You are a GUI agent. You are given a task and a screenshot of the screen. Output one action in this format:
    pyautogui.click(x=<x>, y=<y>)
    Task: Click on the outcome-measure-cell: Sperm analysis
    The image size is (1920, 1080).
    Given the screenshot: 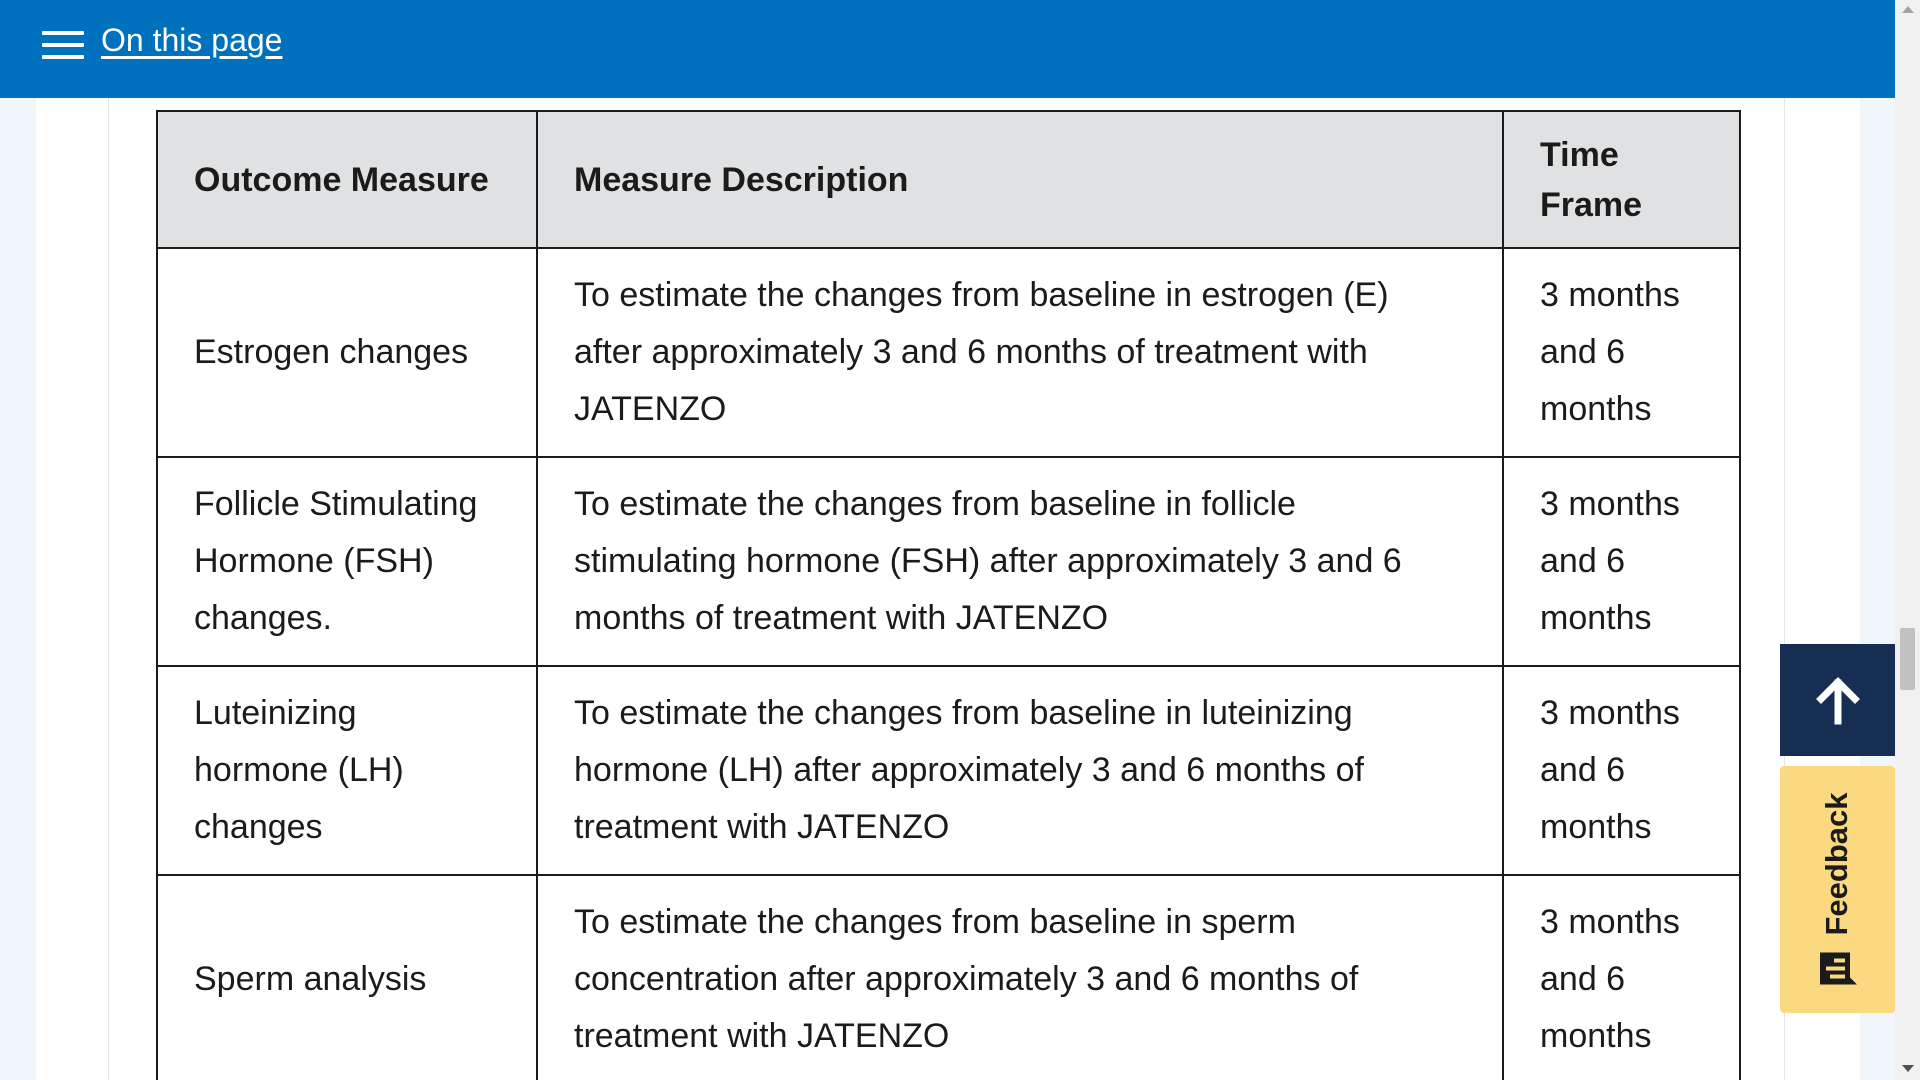 What is the action you would take?
    pyautogui.click(x=347, y=977)
    